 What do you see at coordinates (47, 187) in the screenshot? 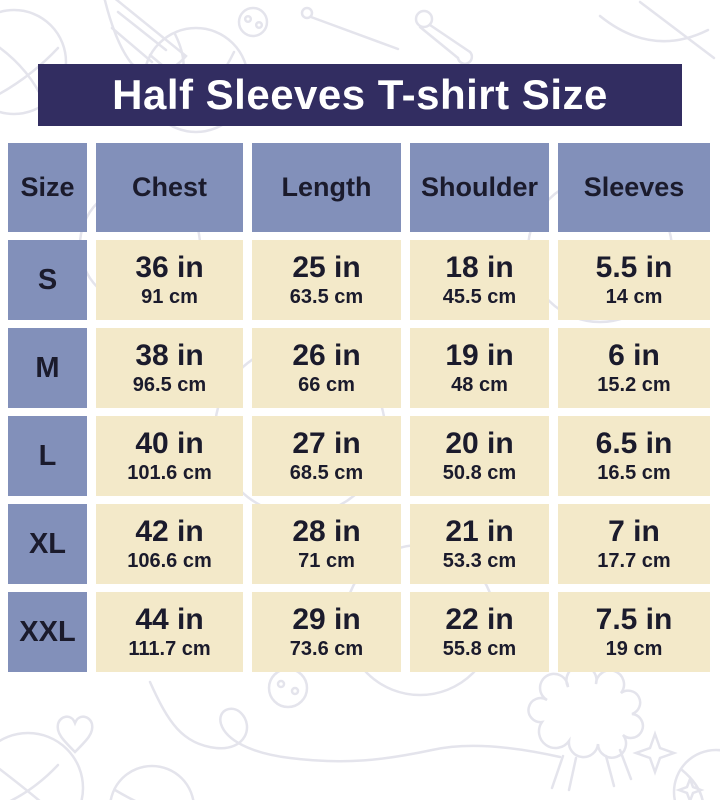
I see `header-cell-size: Size` at bounding box center [47, 187].